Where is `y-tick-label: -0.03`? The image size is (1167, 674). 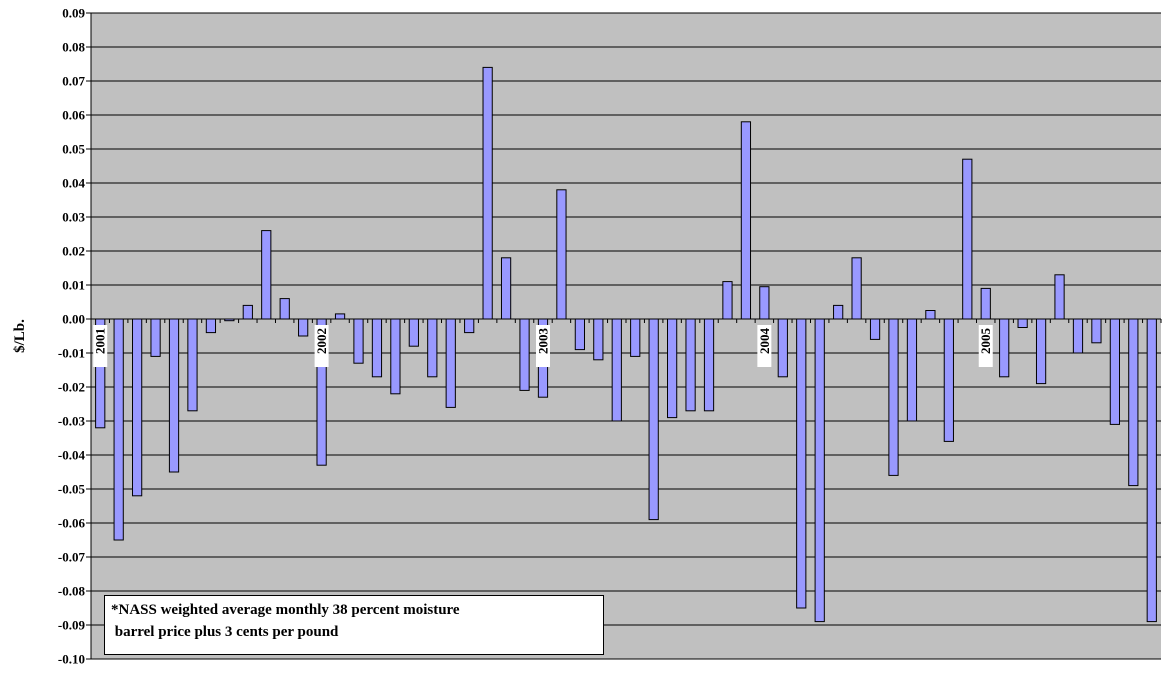 y-tick-label: -0.03 is located at coordinates (72, 421).